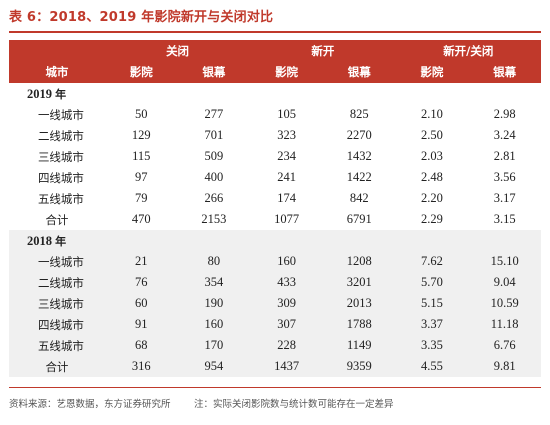 This screenshot has width=550, height=425. Describe the element at coordinates (214, 261) in the screenshot. I see `value-cell: 80` at that location.